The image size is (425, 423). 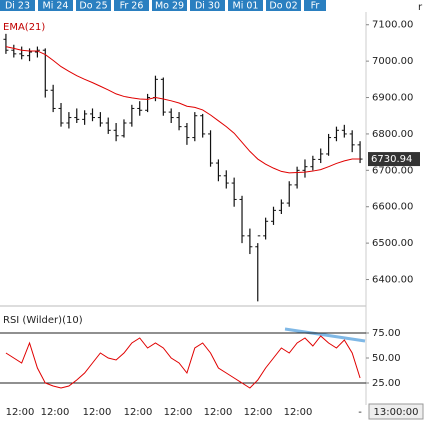 What do you see at coordinates (392, 280) in the screenshot?
I see `y-tick-label: 6400.00` at bounding box center [392, 280].